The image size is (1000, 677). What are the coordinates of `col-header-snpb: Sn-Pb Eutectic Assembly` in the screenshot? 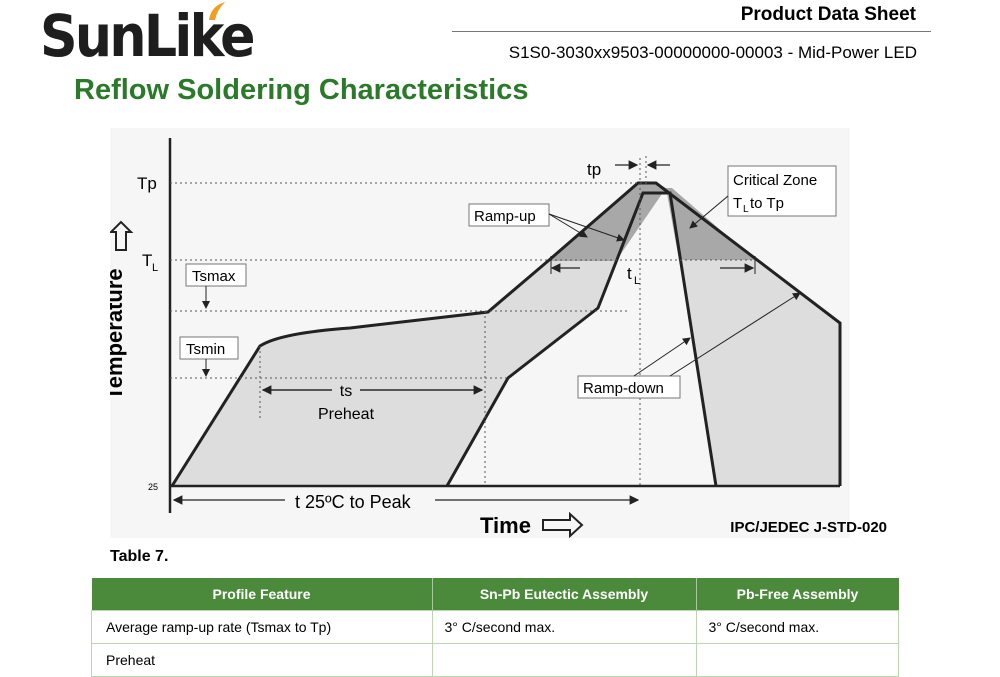 It's located at (564, 594).